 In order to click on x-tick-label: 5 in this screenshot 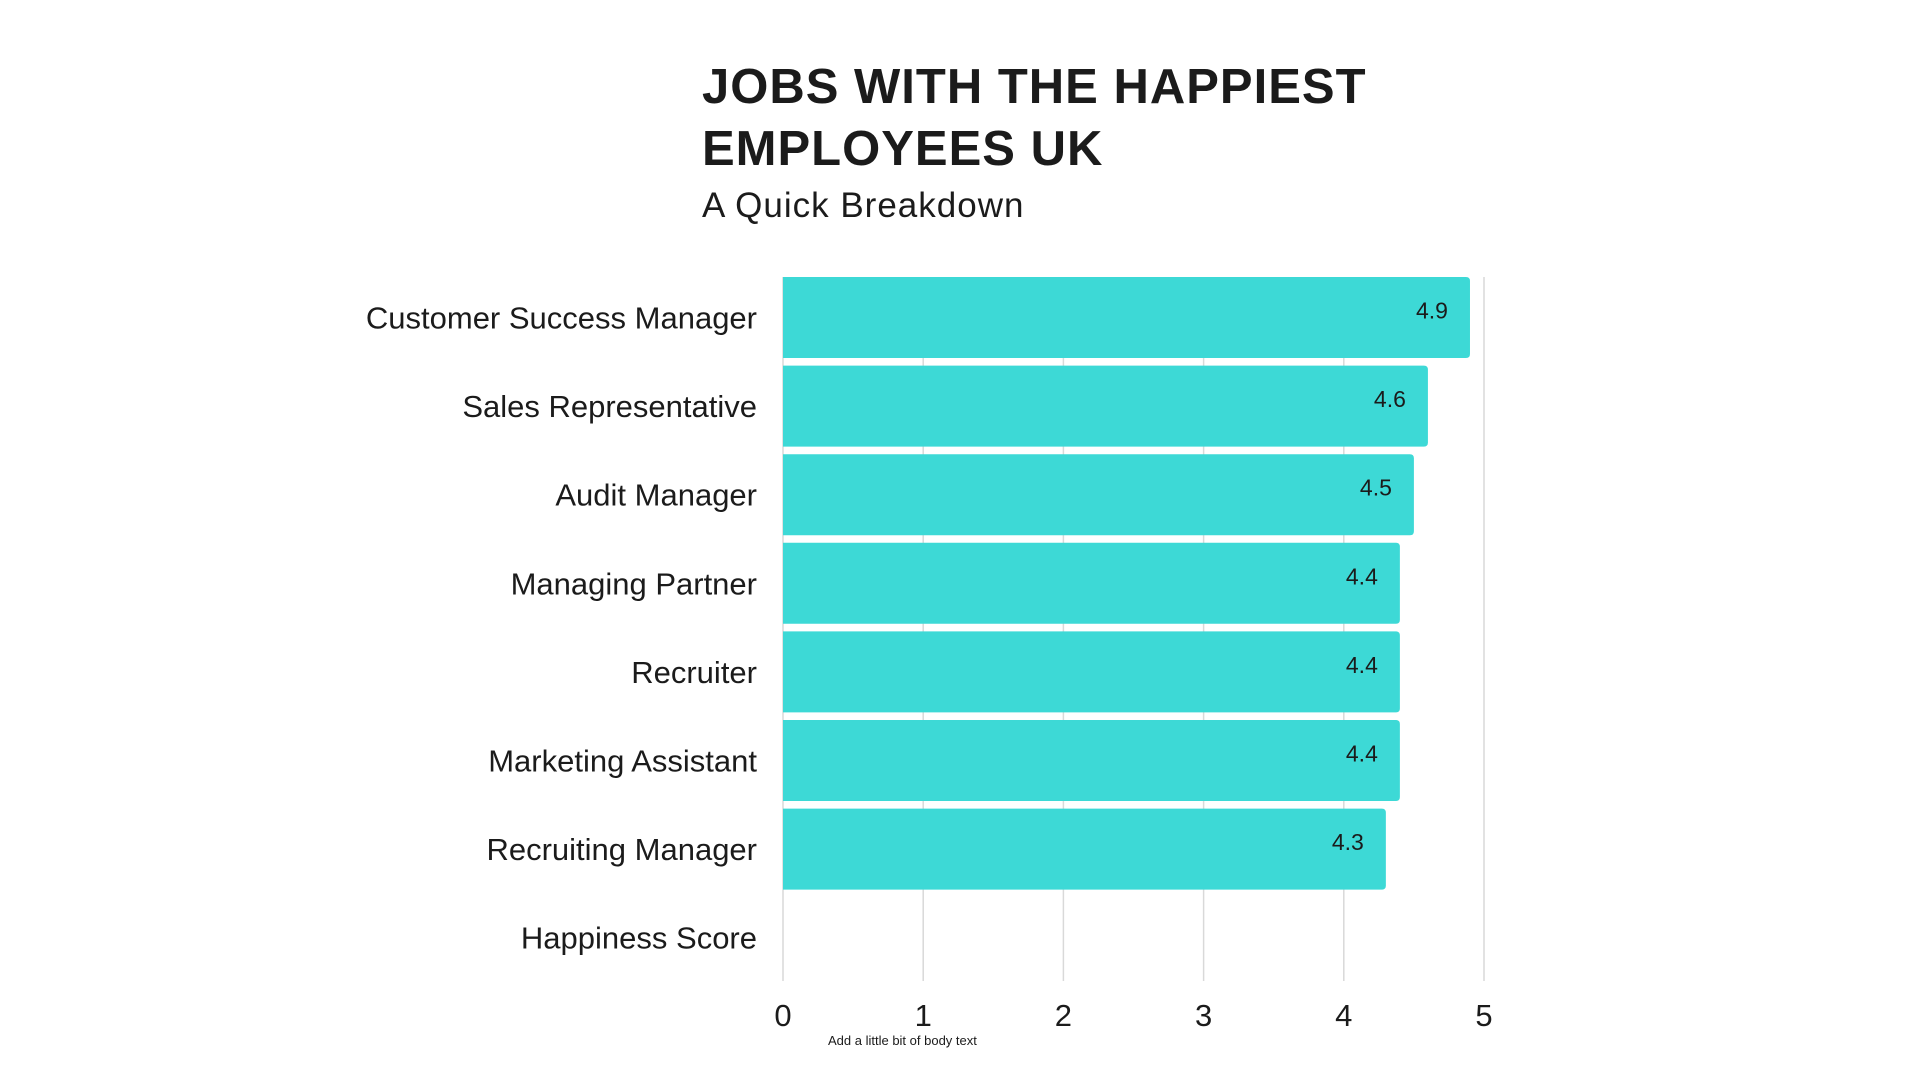, I will do `click(1483, 1015)`.